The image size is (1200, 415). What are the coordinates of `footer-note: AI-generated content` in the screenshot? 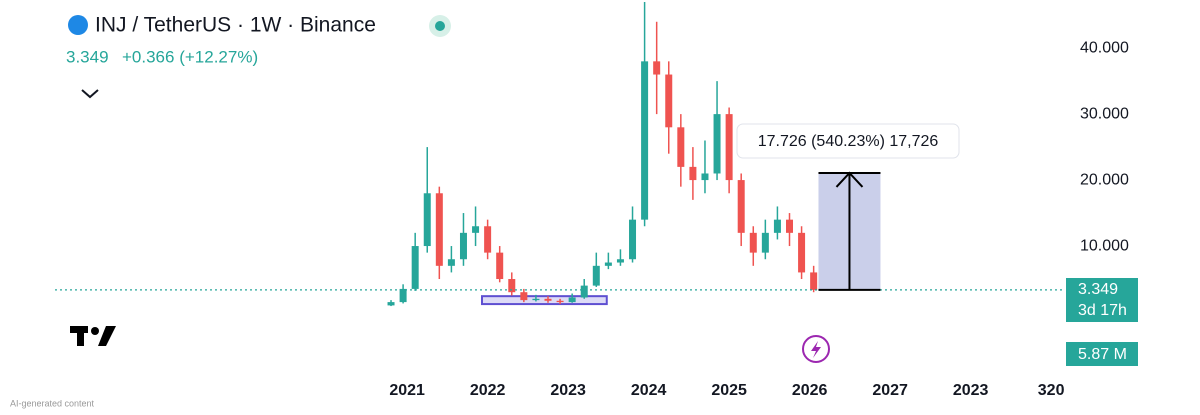 It's located at (52, 403).